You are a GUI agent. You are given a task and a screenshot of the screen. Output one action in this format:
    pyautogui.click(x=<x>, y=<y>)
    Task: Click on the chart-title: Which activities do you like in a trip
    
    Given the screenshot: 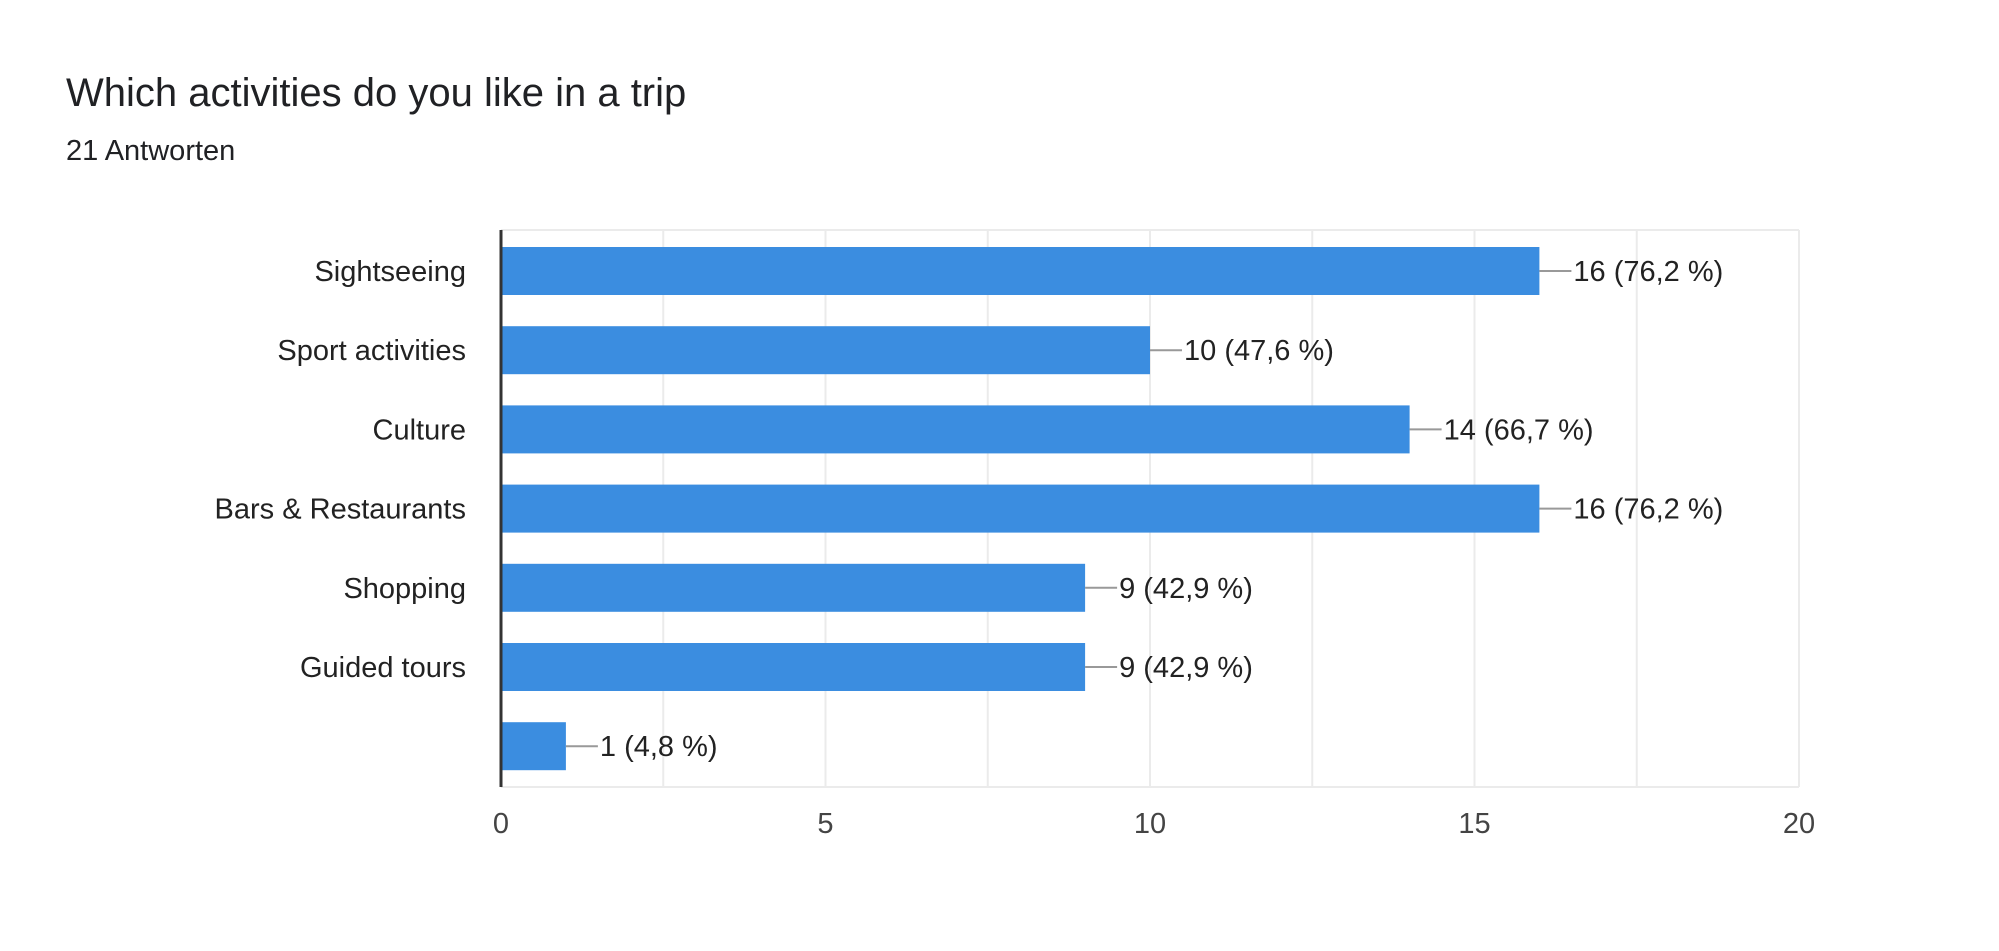 What is the action you would take?
    pyautogui.click(x=376, y=93)
    